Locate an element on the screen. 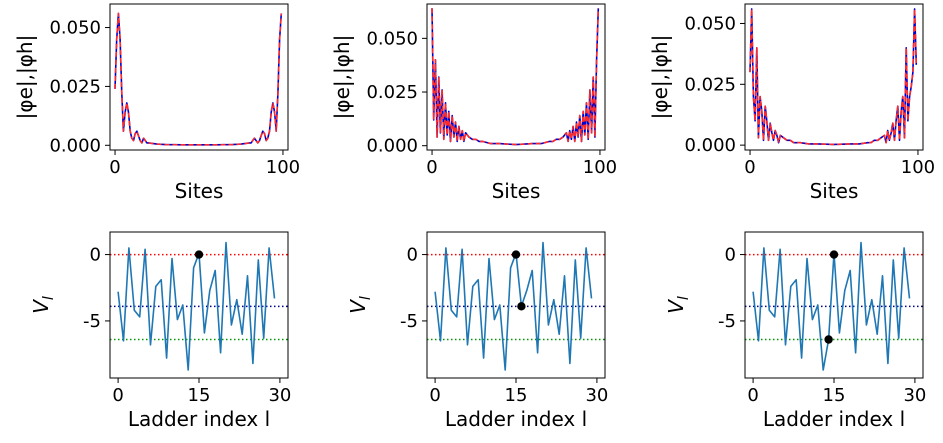 The width and height of the screenshot is (943, 443). panel-top-left: 0 100 0.000 0.025 0.050 Sites |φe|,|φh| is located at coordinates (156, 103).